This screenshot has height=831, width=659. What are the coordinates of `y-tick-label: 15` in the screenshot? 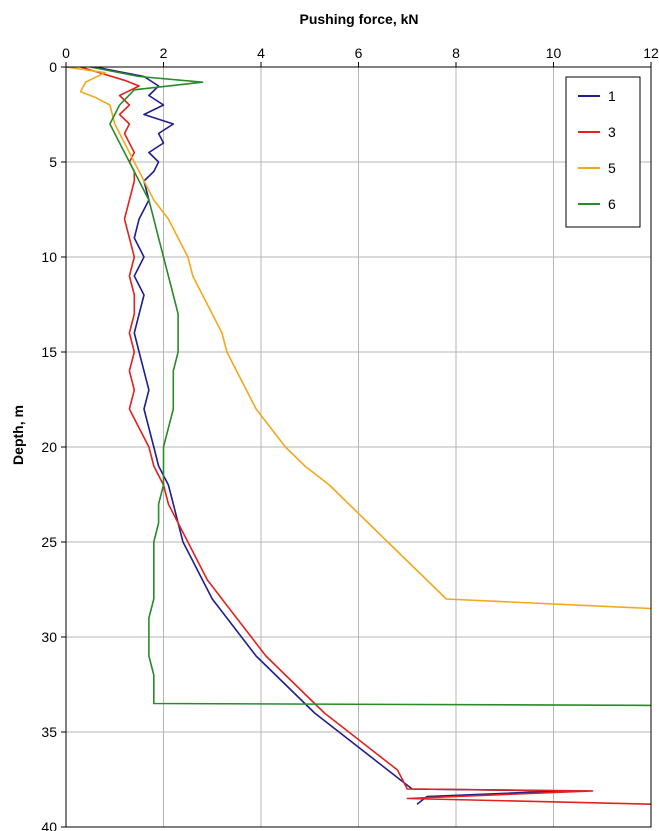 It's located at (49, 352).